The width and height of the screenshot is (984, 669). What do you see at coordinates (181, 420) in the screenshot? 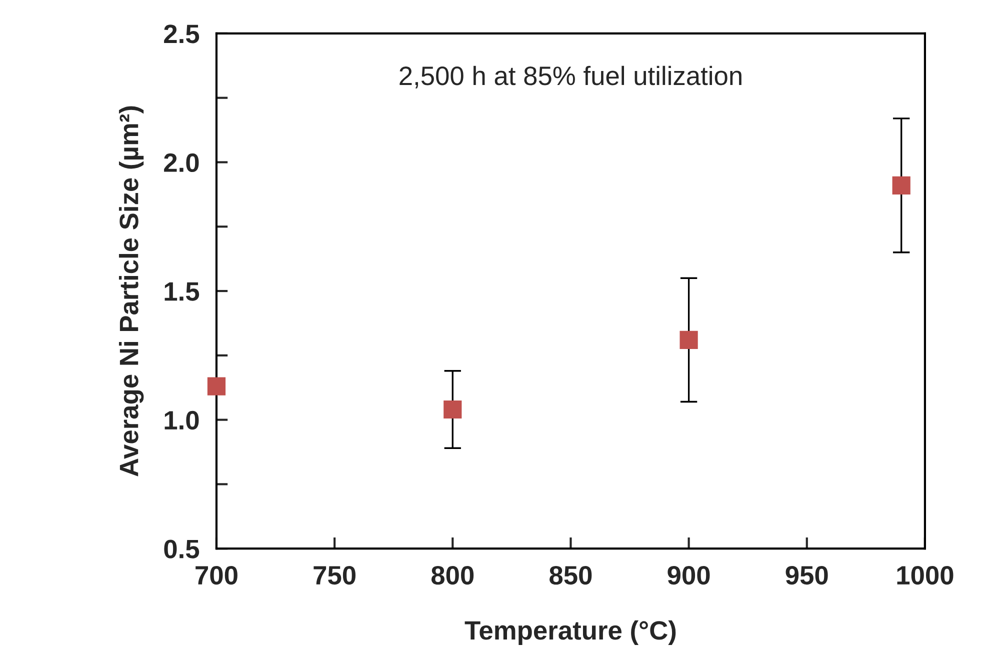
I see `y-tick-label: 1.0` at bounding box center [181, 420].